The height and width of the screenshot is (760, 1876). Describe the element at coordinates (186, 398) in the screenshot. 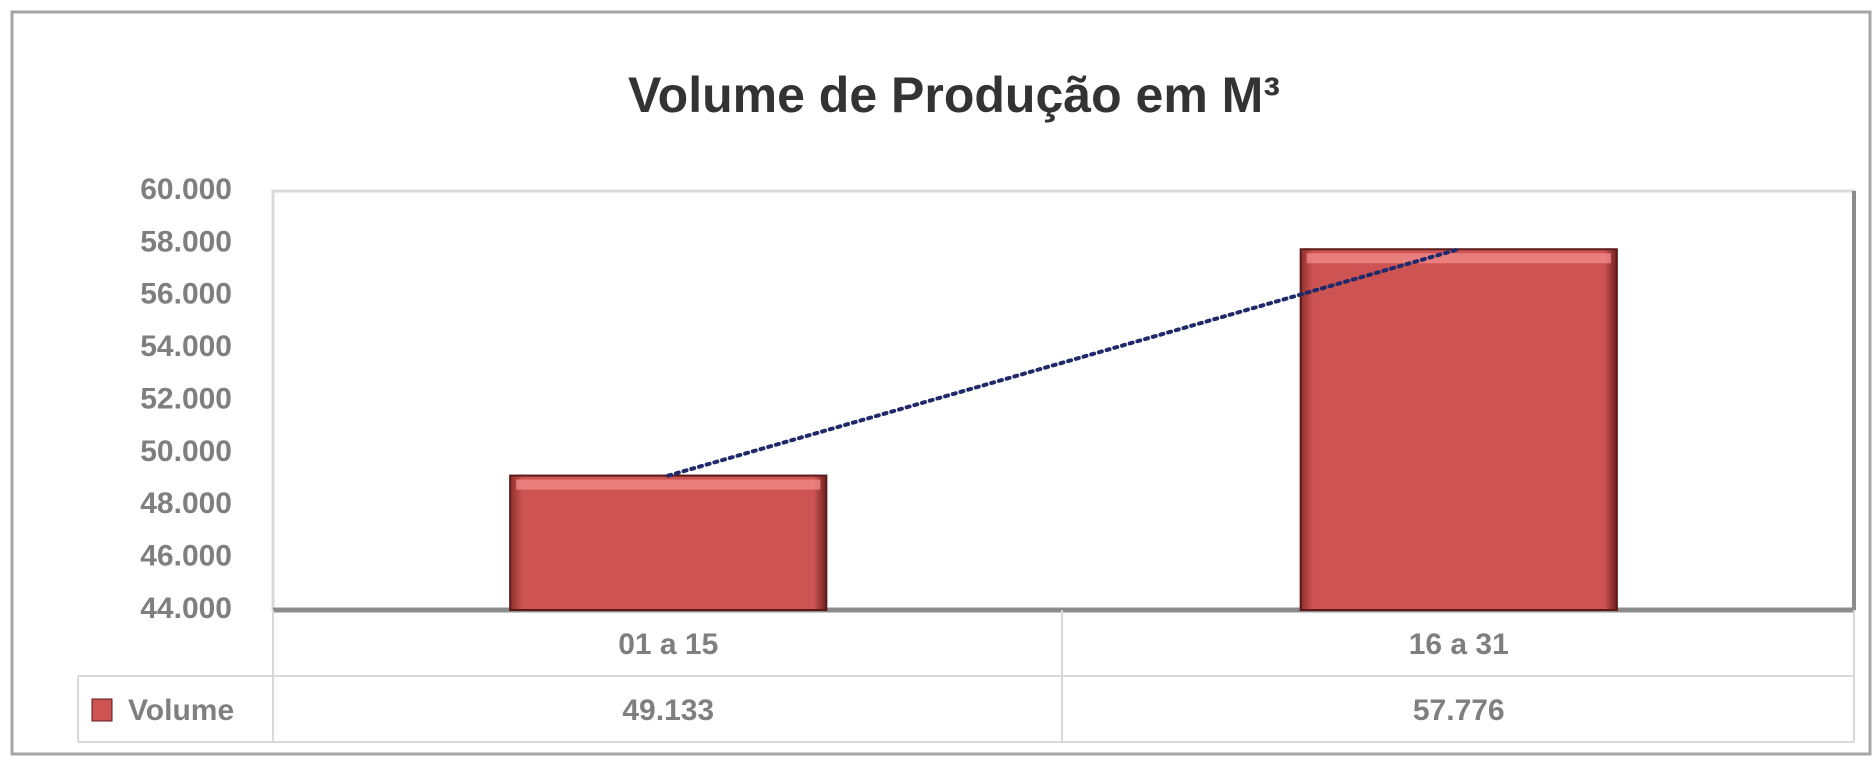

I see `y-tick-label: 52.000` at that location.